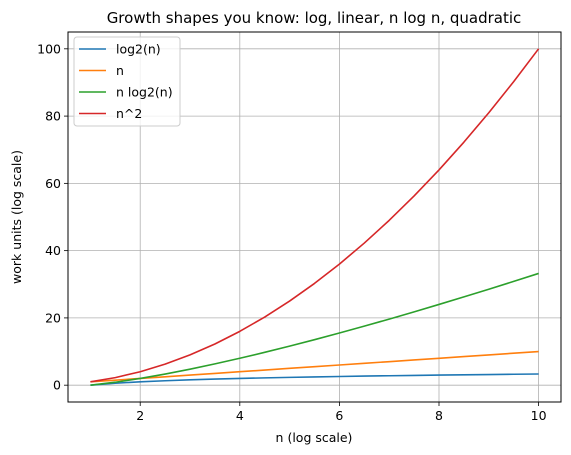  Describe the element at coordinates (140, 415) in the screenshot. I see `x-tick-label: 2` at that location.